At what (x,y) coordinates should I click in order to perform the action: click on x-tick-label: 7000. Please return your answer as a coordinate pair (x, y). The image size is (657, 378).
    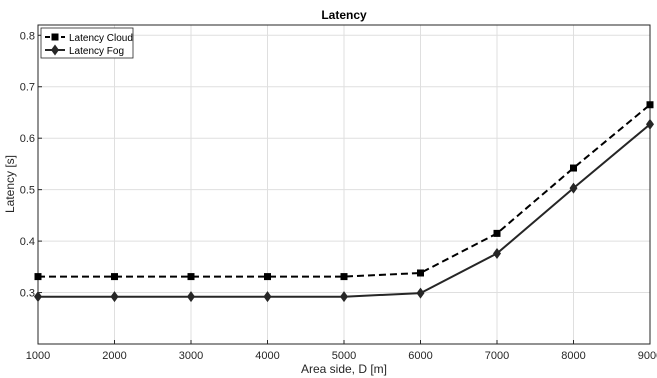
    Looking at the image, I should click on (497, 356).